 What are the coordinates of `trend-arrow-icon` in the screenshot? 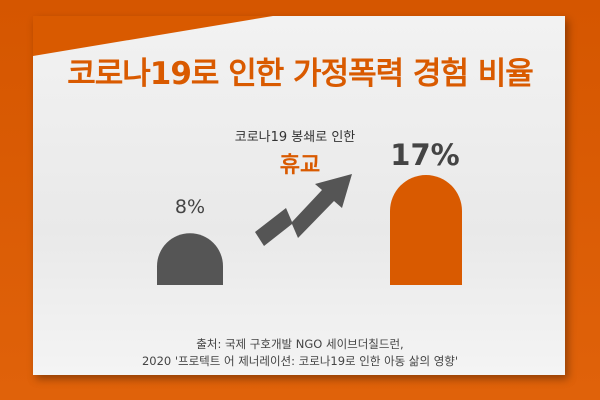 It's located at (303, 210).